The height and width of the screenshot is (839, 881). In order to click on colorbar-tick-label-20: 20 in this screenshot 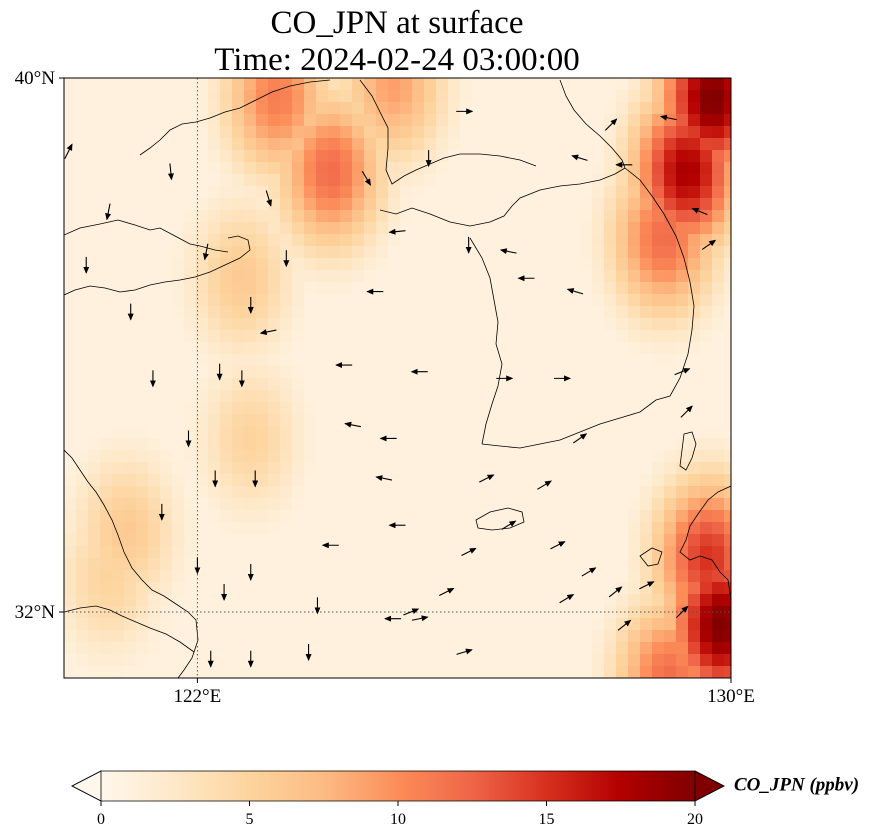, I will do `click(695, 819)`.